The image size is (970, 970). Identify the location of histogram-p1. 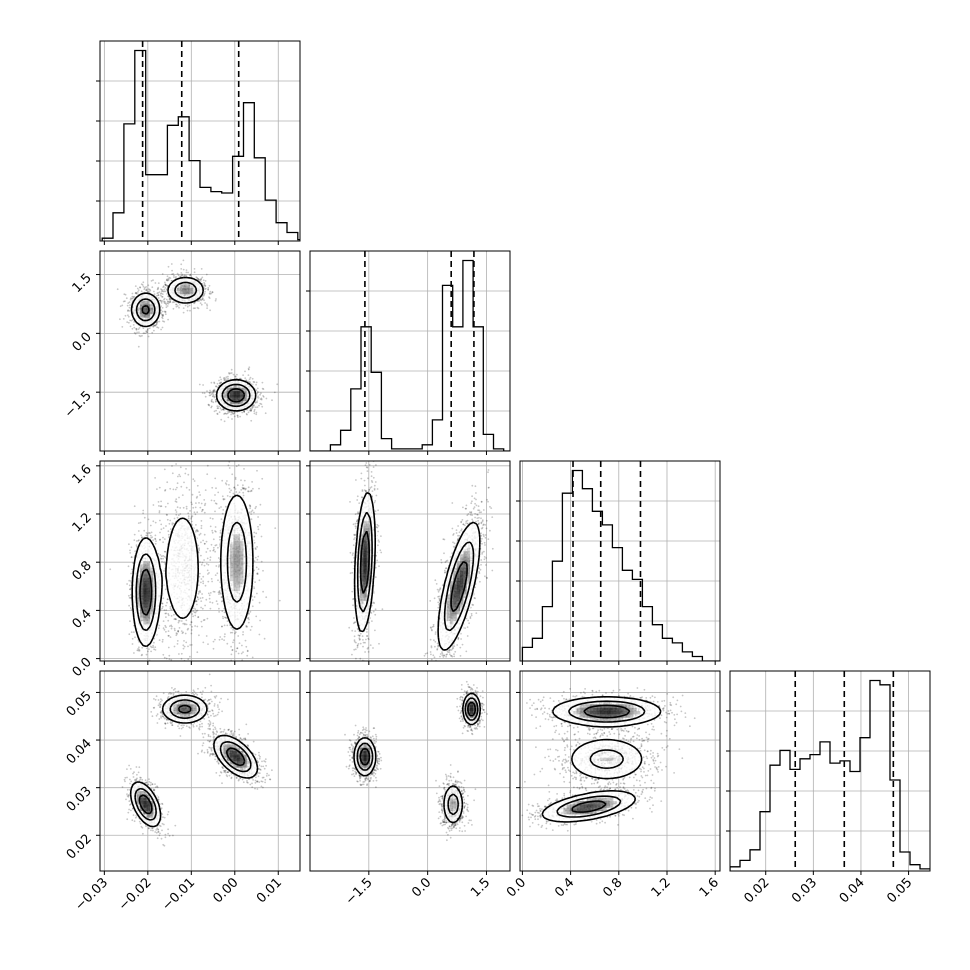
(410, 355).